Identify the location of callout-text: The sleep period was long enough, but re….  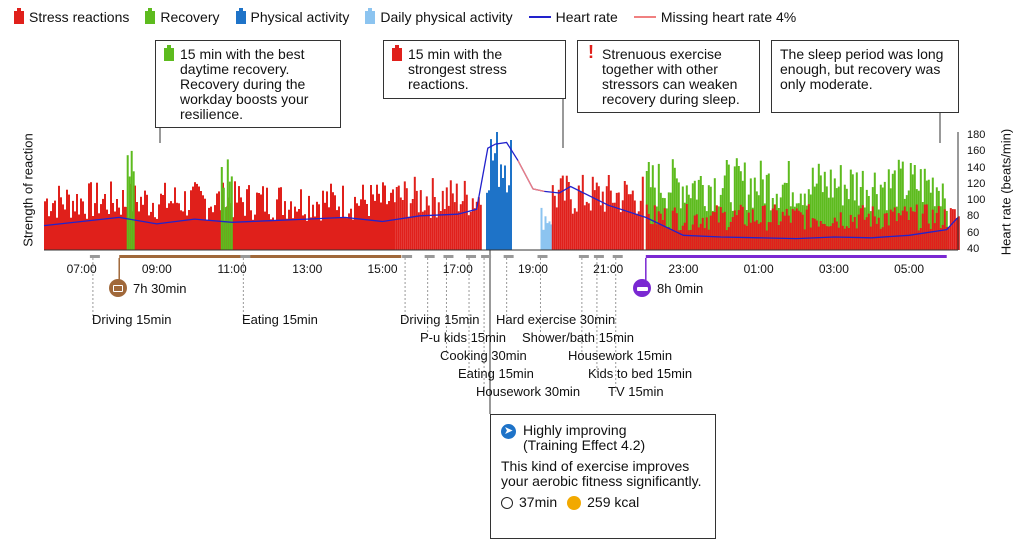
(862, 69).